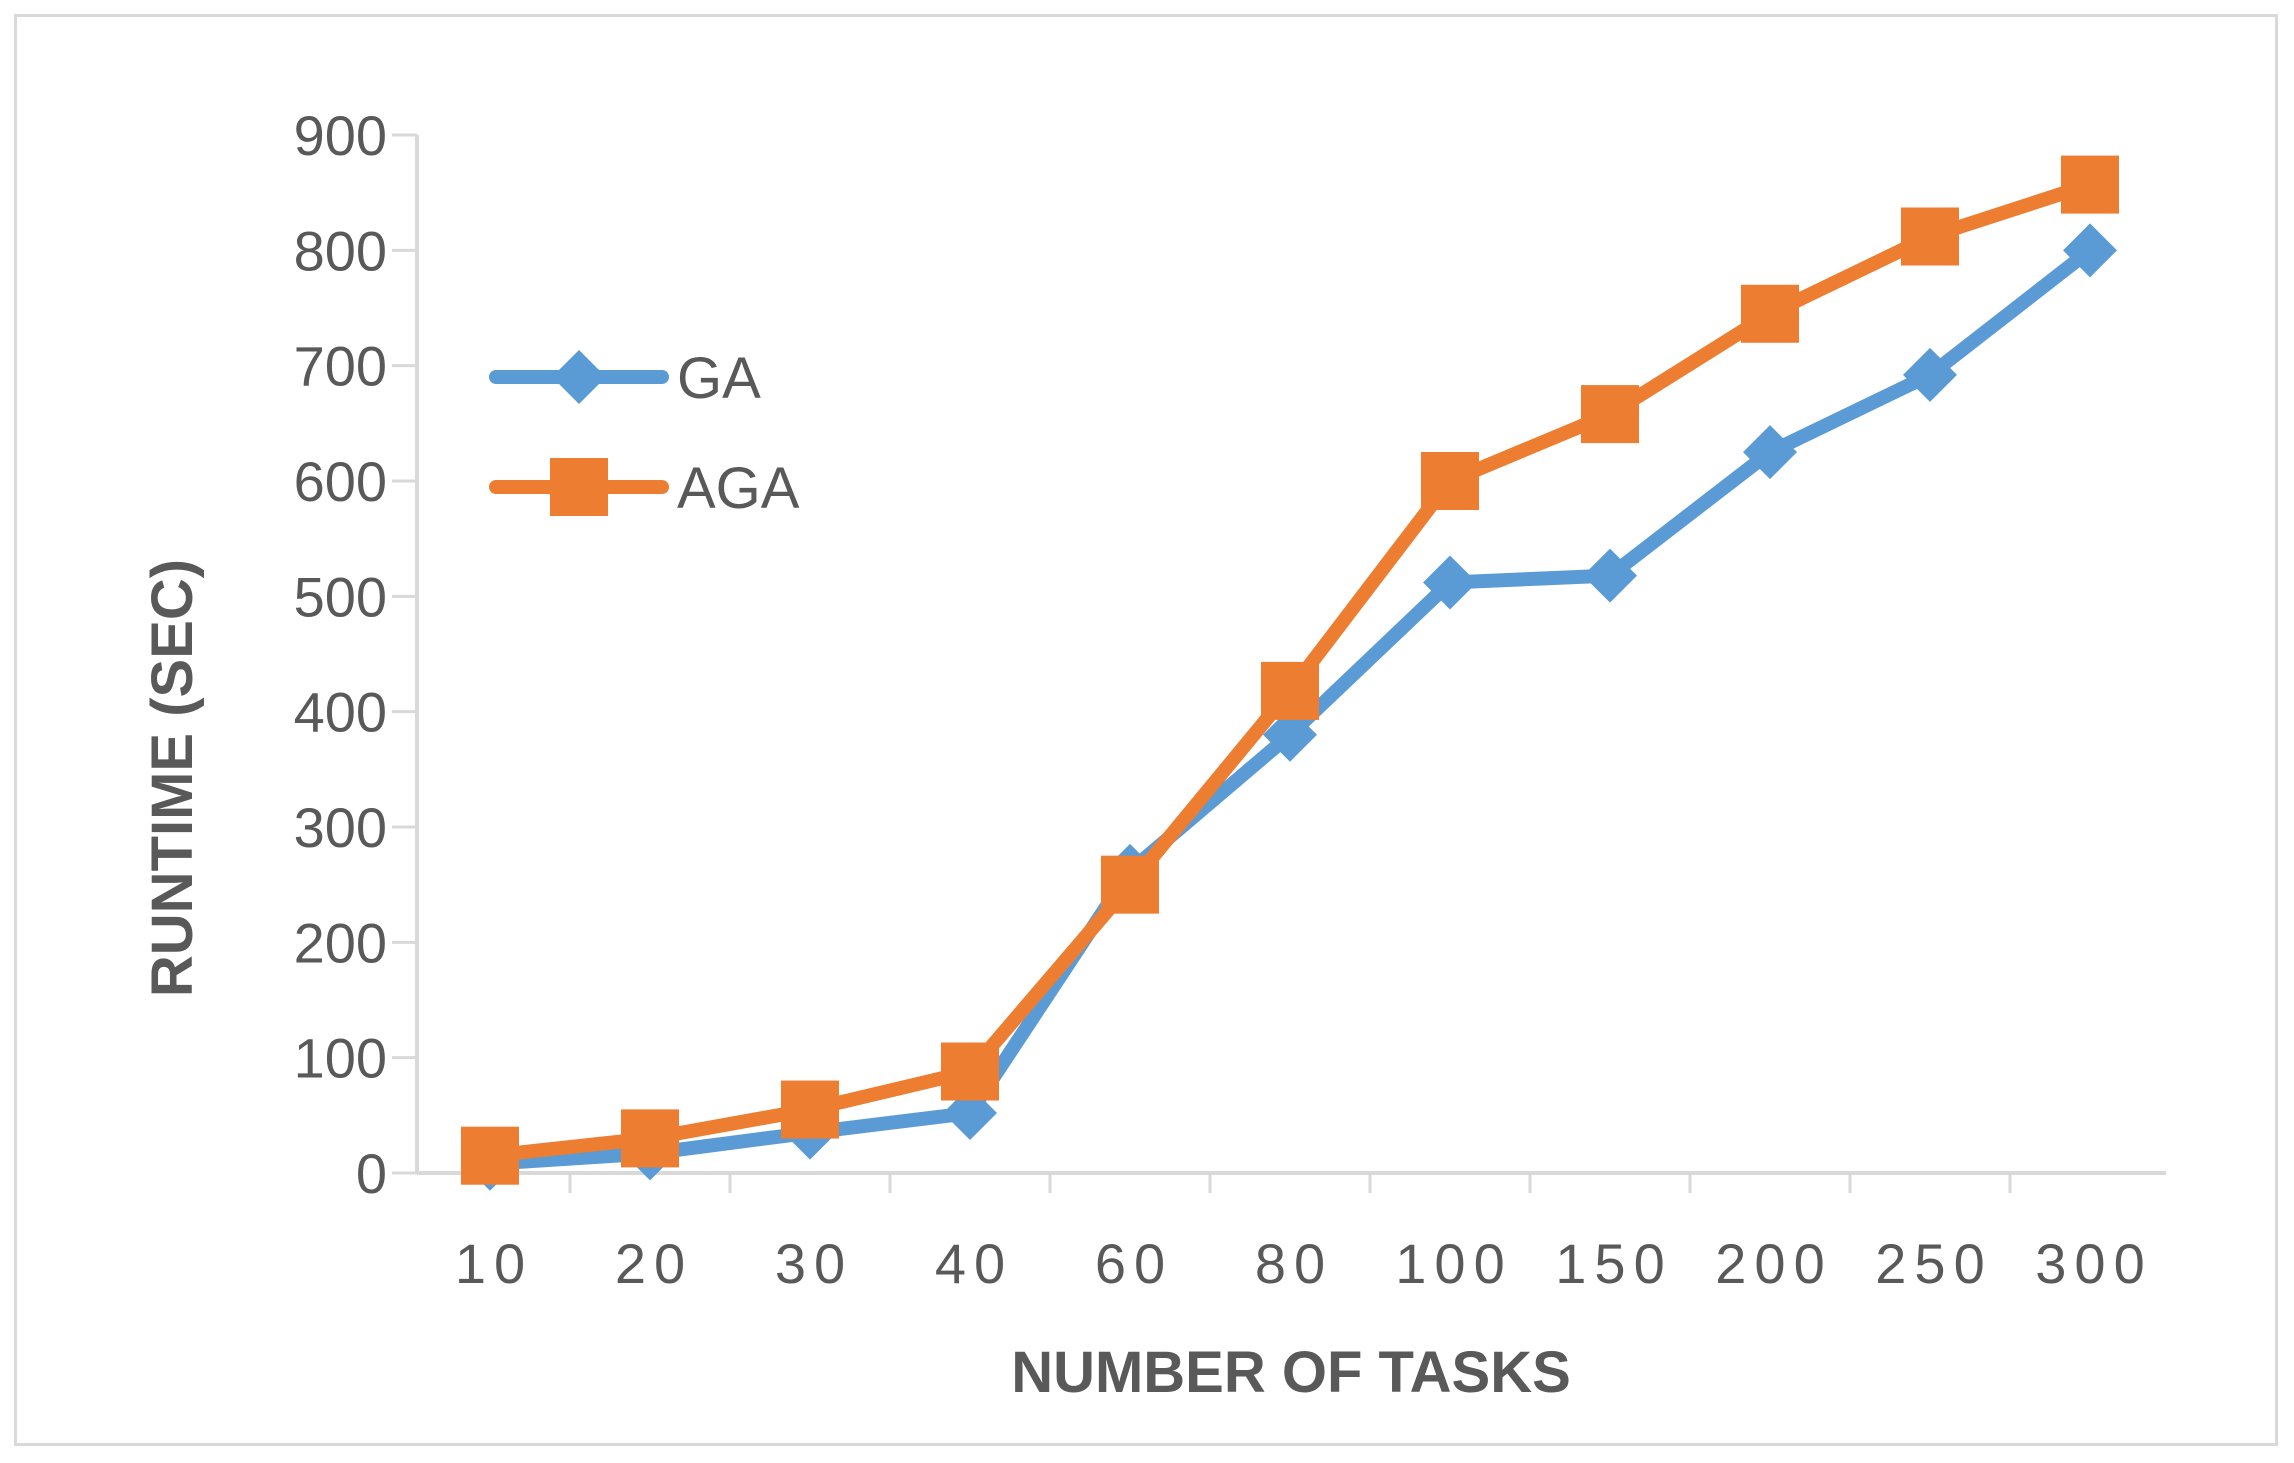 The height and width of the screenshot is (1463, 2294). I want to click on y-tick-label: 300, so click(340, 827).